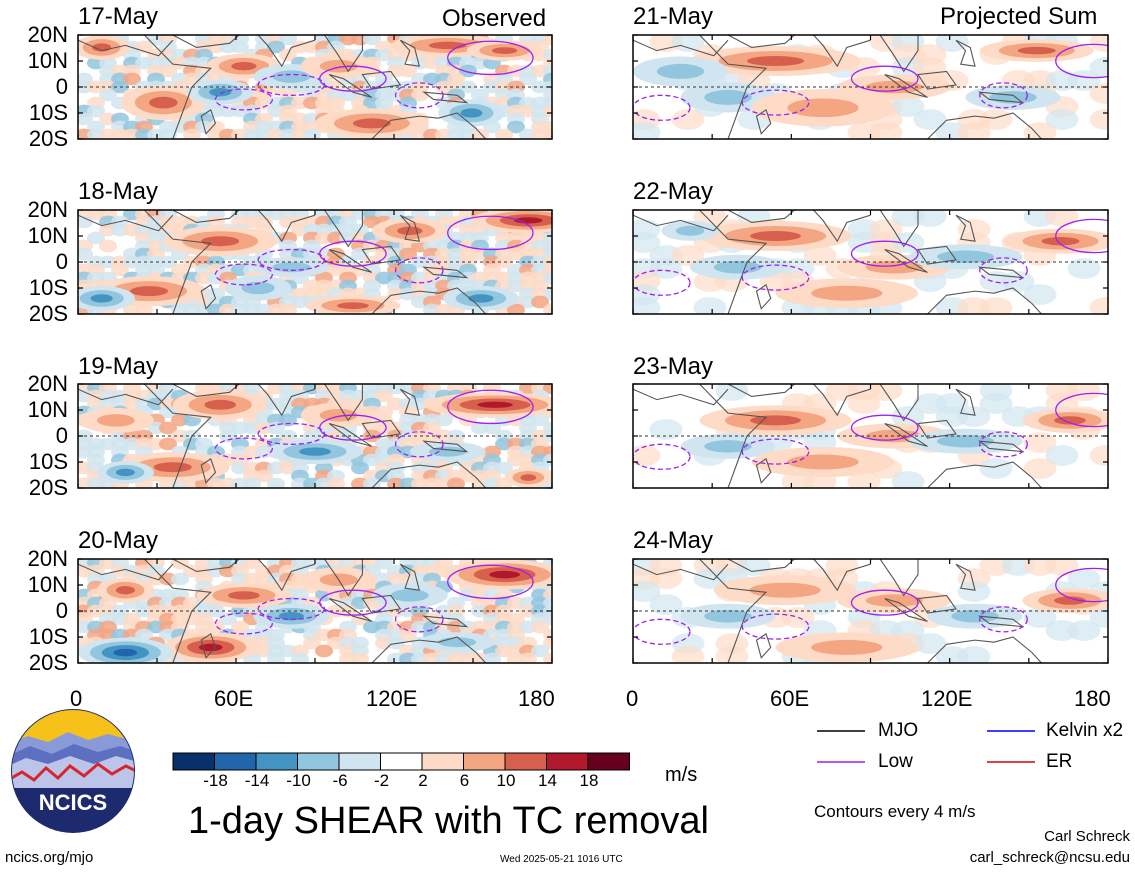 This screenshot has width=1135, height=872. Describe the element at coordinates (926, 746) in the screenshot. I see `legend-lines` at that location.